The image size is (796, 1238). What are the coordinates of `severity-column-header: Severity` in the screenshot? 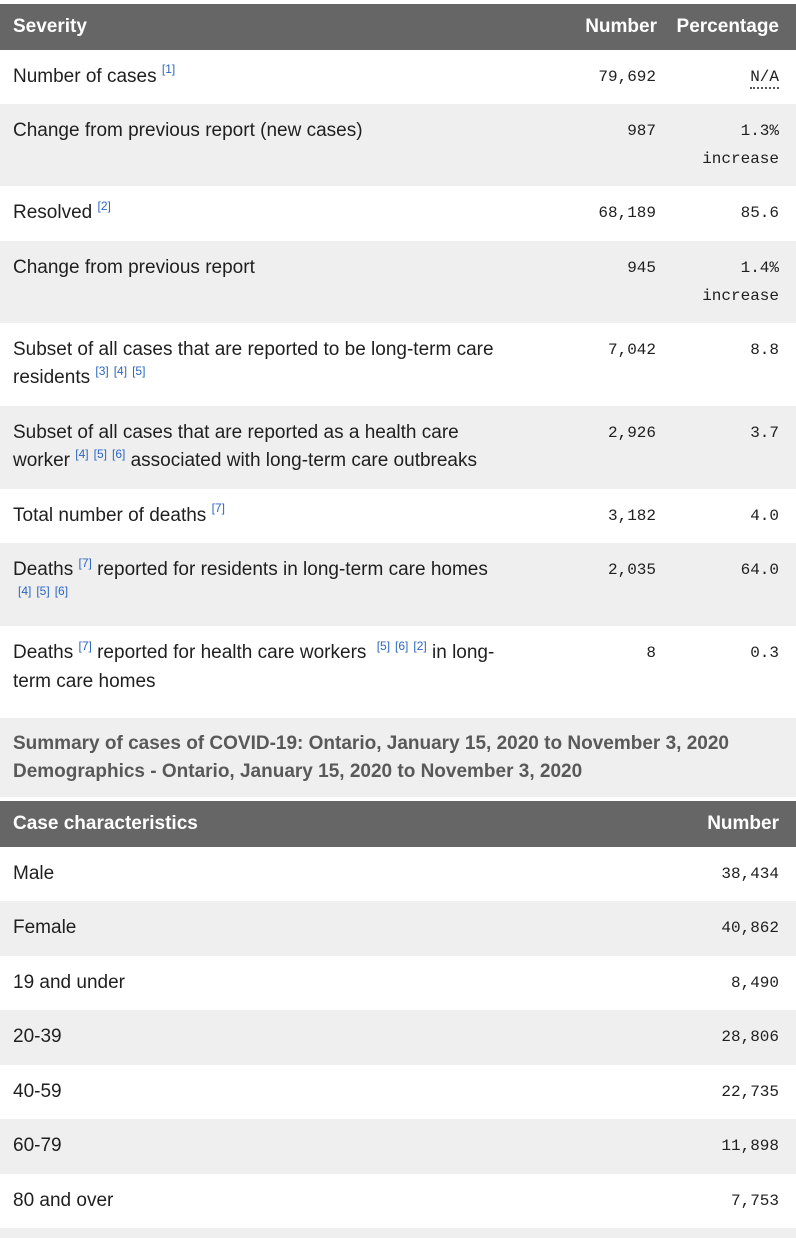 It's located at (252, 27).